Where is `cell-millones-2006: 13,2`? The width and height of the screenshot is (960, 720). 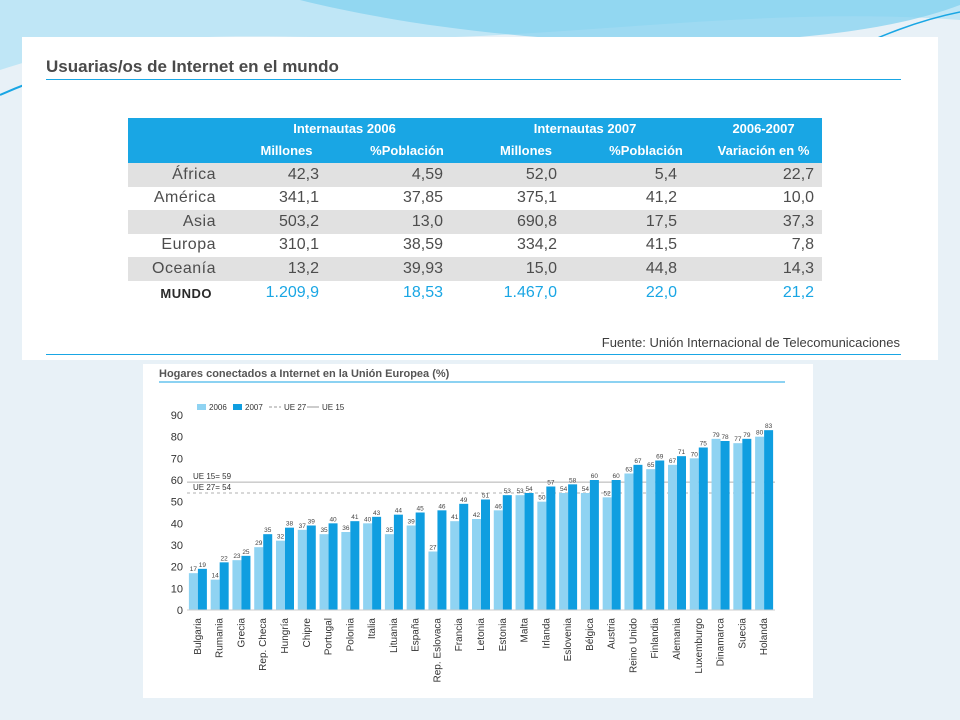 cell-millones-2006: 13,2 is located at coordinates (286, 269).